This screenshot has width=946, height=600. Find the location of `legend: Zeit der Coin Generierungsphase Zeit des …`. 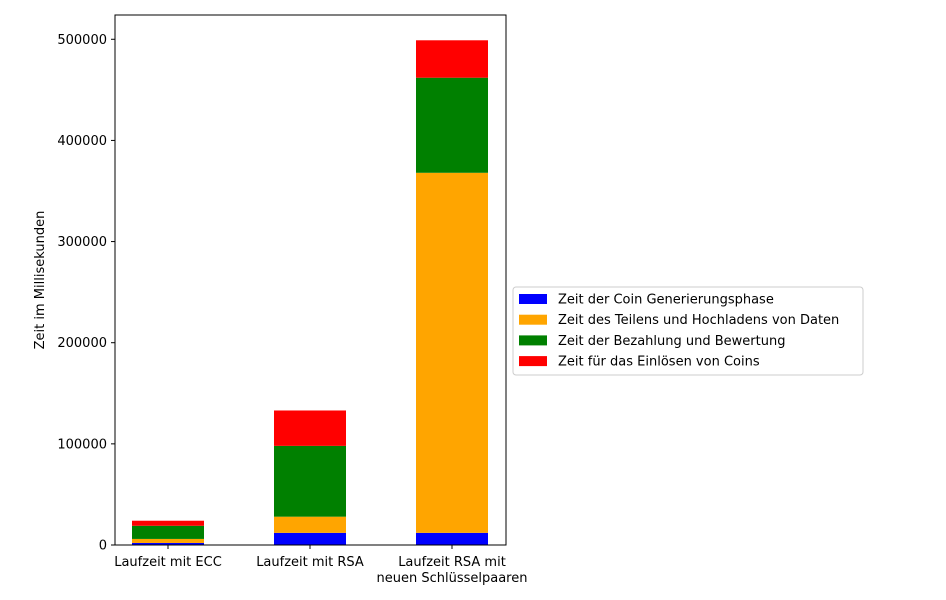

legend: Zeit der Coin Generierungsphase Zeit des … is located at coordinates (688, 331).